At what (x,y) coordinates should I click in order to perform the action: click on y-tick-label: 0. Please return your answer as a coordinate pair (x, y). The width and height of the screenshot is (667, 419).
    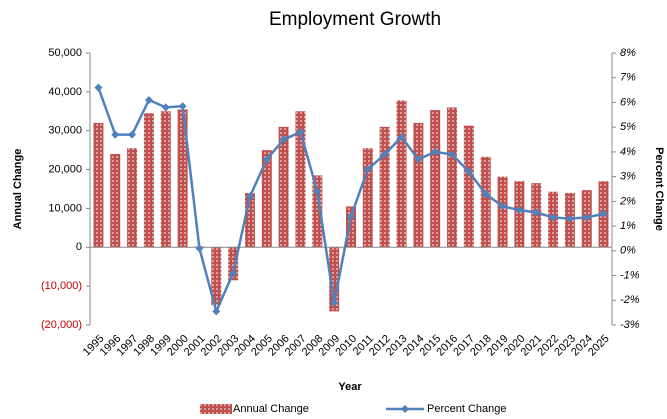
    Looking at the image, I should click on (79, 247).